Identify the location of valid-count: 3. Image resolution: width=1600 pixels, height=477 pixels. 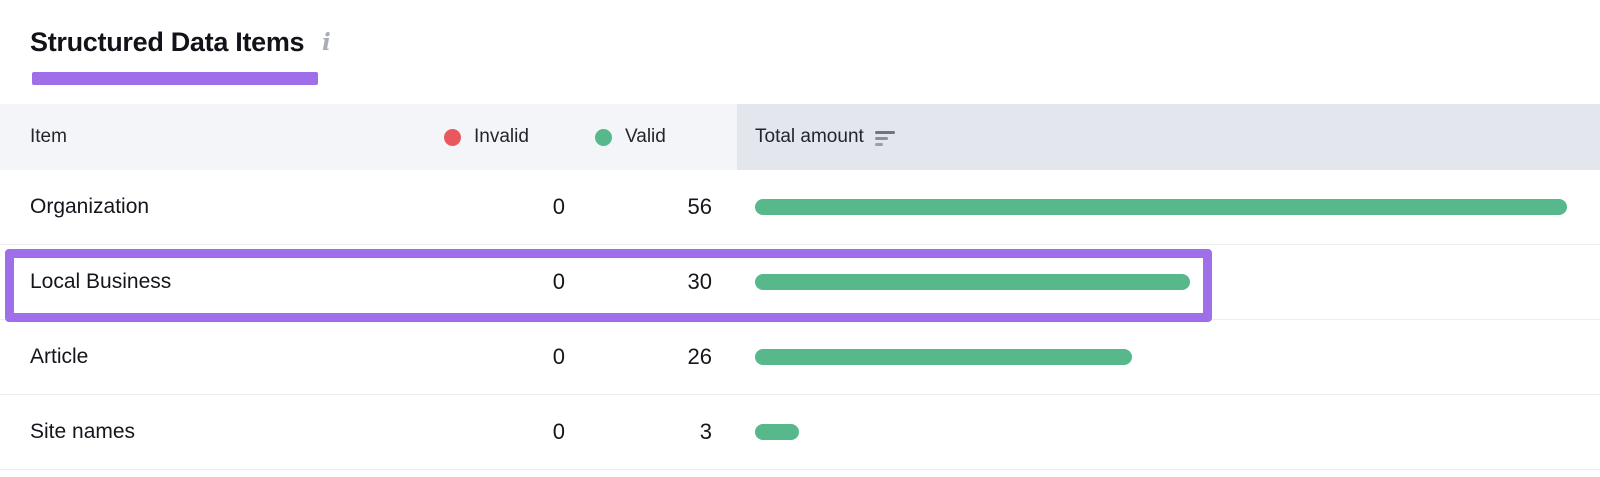
(705, 431).